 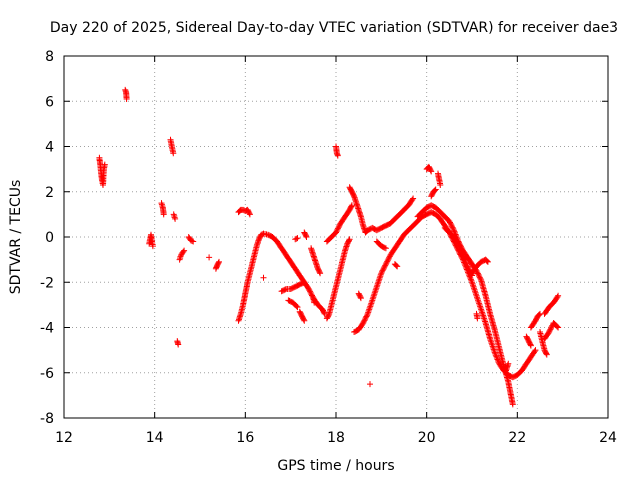 What do you see at coordinates (608, 438) in the screenshot?
I see `x-tick-label: 24` at bounding box center [608, 438].